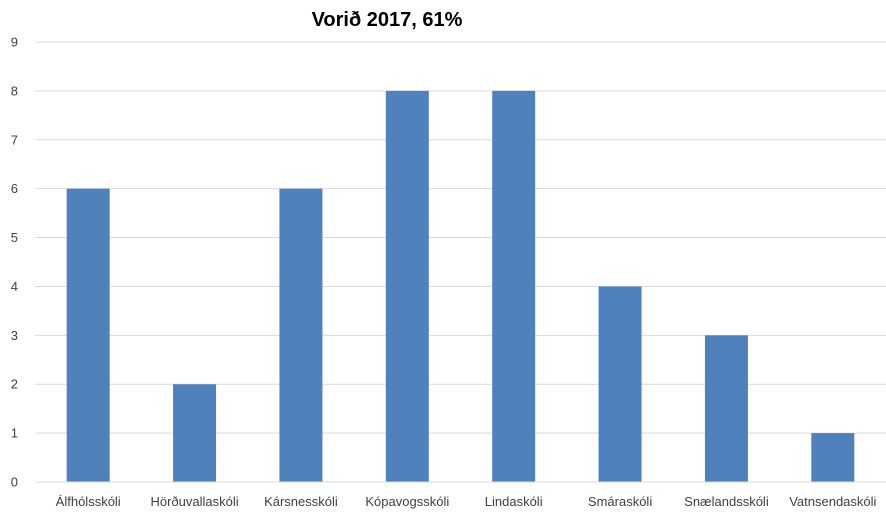 The height and width of the screenshot is (518, 886). Describe the element at coordinates (832, 501) in the screenshot. I see `x-category-label: Vatnsendaskóli` at that location.